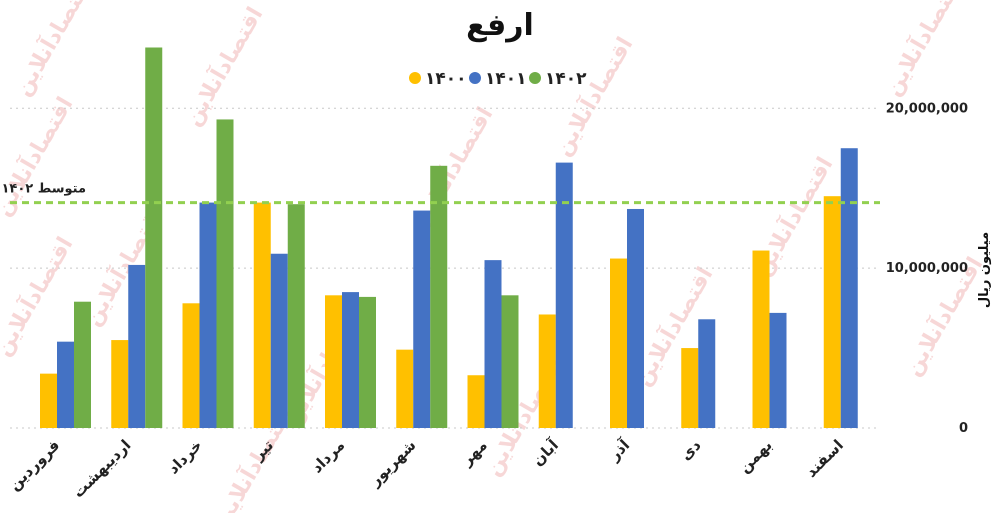 The image size is (1002, 513). I want to click on x-tick-label: دی, so click(691, 450).